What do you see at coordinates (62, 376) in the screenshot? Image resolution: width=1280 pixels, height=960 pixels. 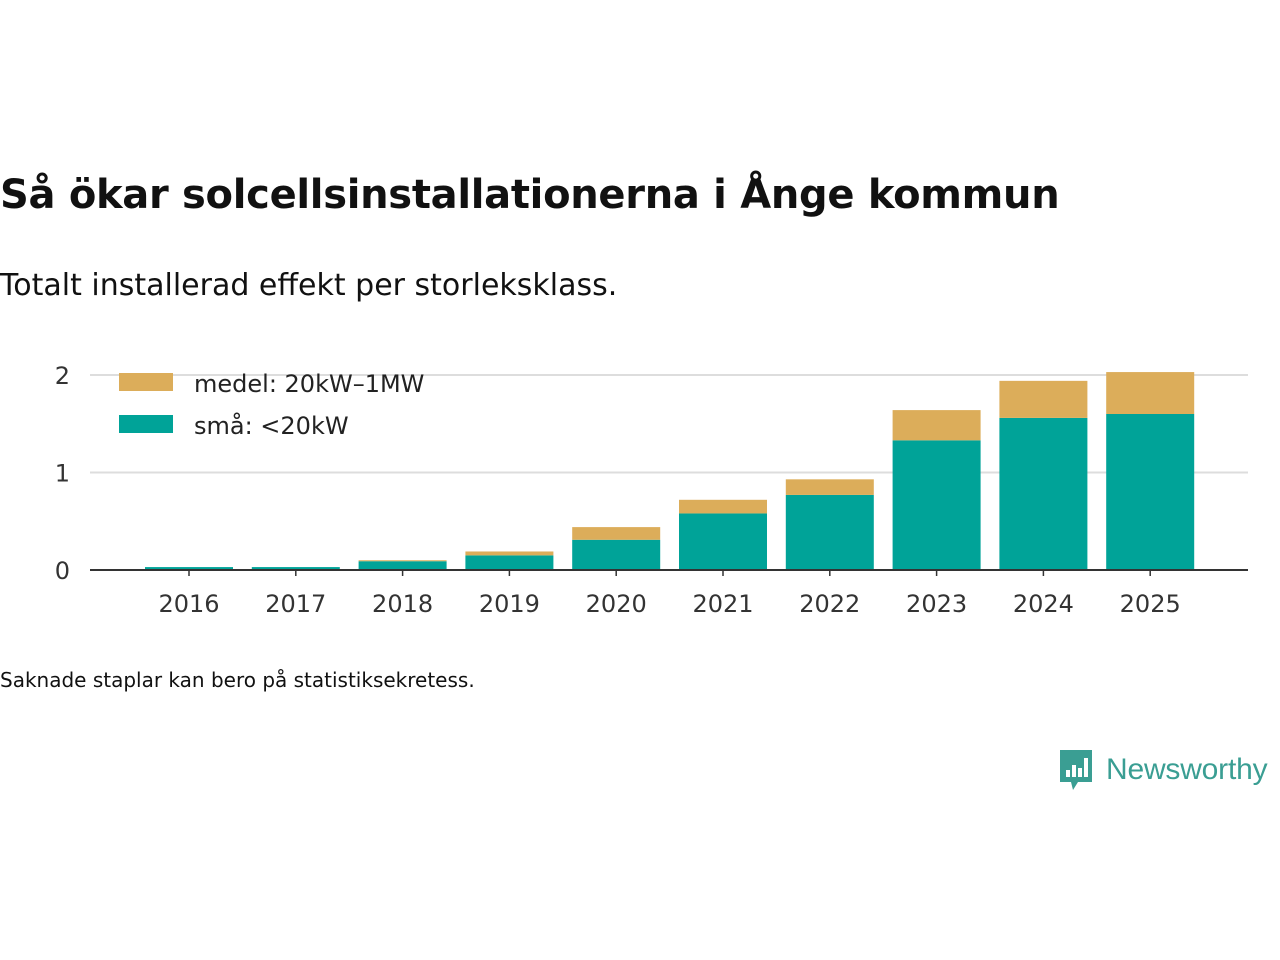 I see `y-tick-label-2: 2` at bounding box center [62, 376].